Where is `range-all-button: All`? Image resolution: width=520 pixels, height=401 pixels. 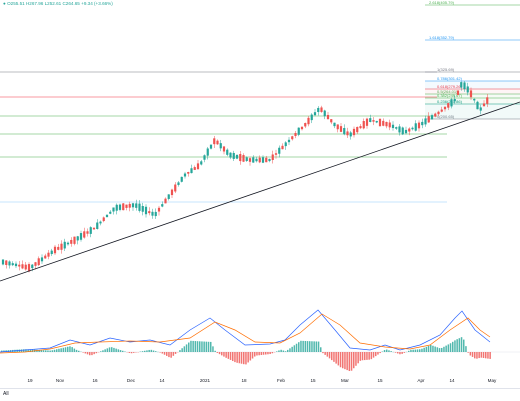 range-all-button: All is located at coordinates (6, 394).